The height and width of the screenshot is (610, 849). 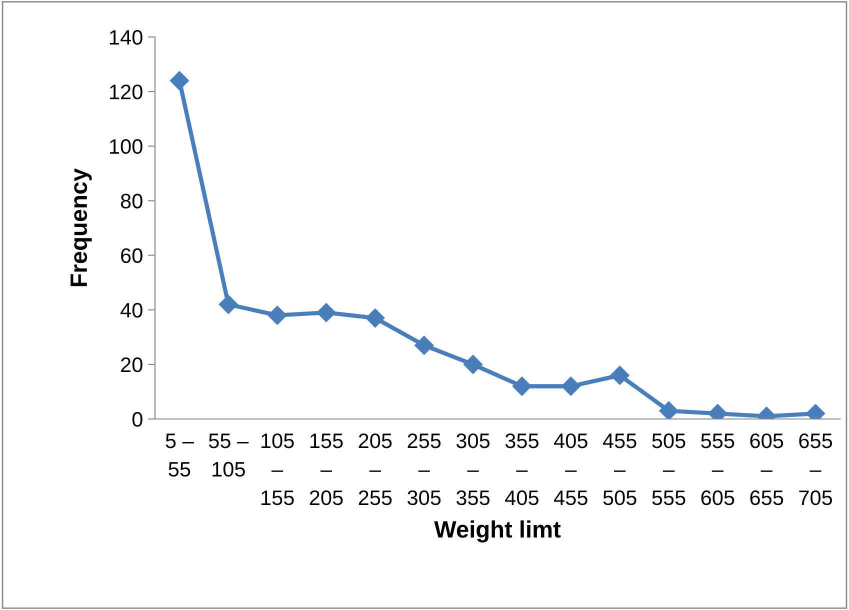 I want to click on x-tick-label: 405 – 455, so click(x=571, y=469).